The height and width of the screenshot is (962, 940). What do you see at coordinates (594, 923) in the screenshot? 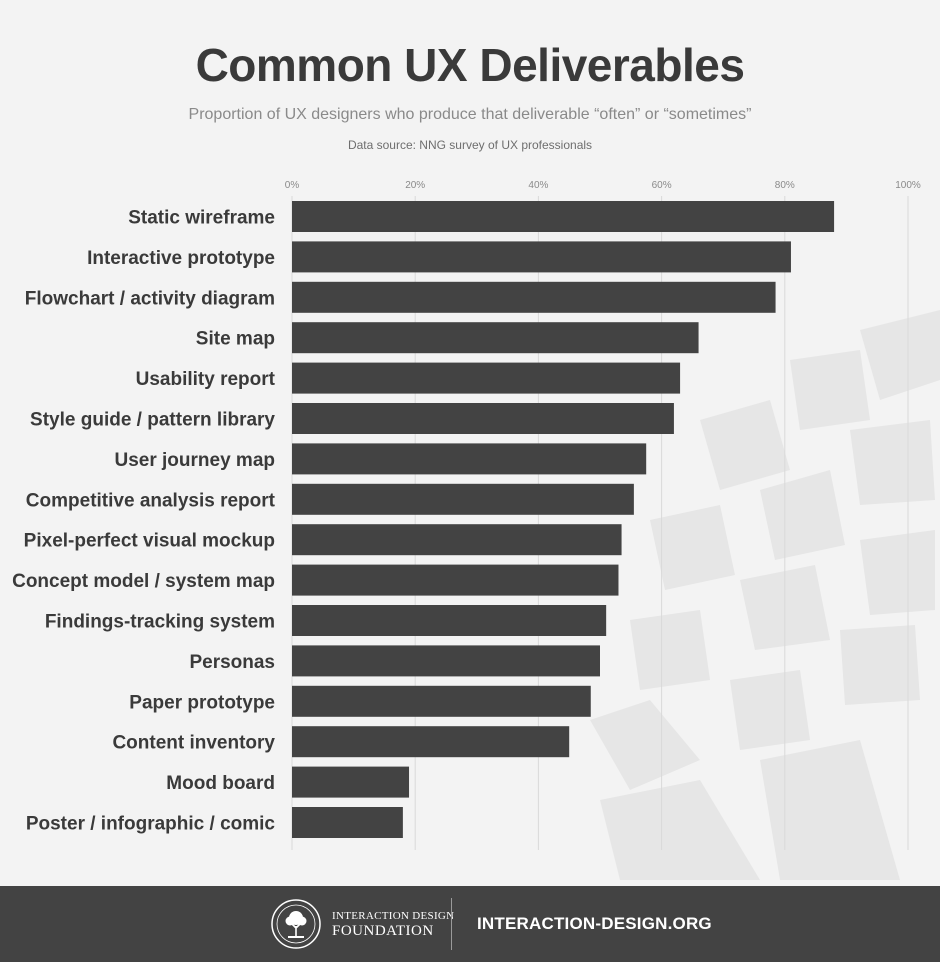
I see `website-link: INTERACTION-DESIGN.ORG` at bounding box center [594, 923].